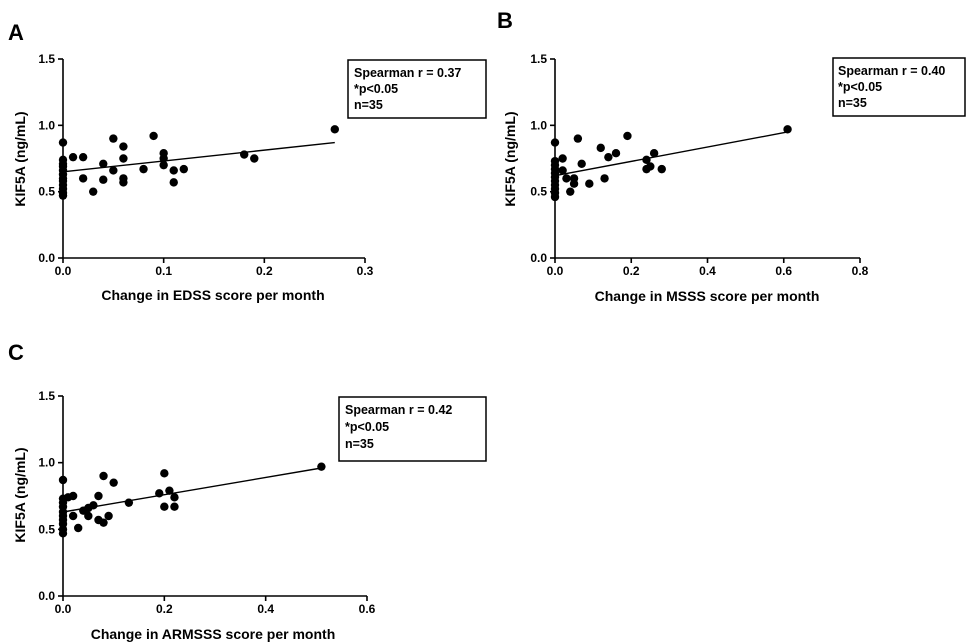 The width and height of the screenshot is (968, 643). Describe the element at coordinates (891, 71) in the screenshot. I see `stats-spearman: Spearman r = 0.40` at that location.